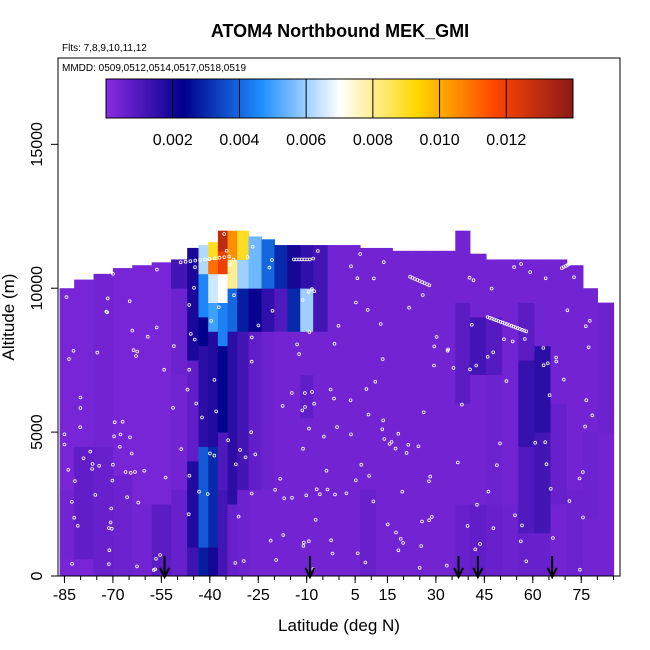 The width and height of the screenshot is (650, 650). Describe the element at coordinates (436, 595) in the screenshot. I see `x-tick-label: 30` at that location.